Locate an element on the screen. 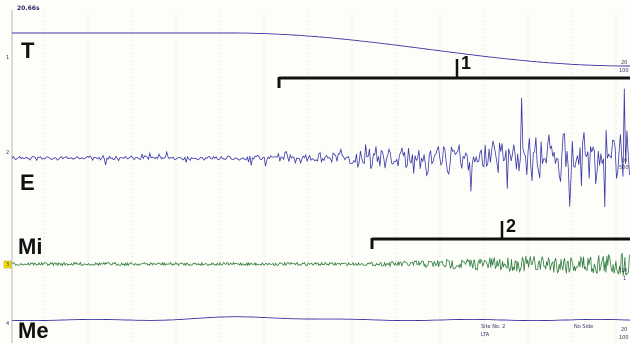  scale-t-bottom: 100 is located at coordinates (624, 71).